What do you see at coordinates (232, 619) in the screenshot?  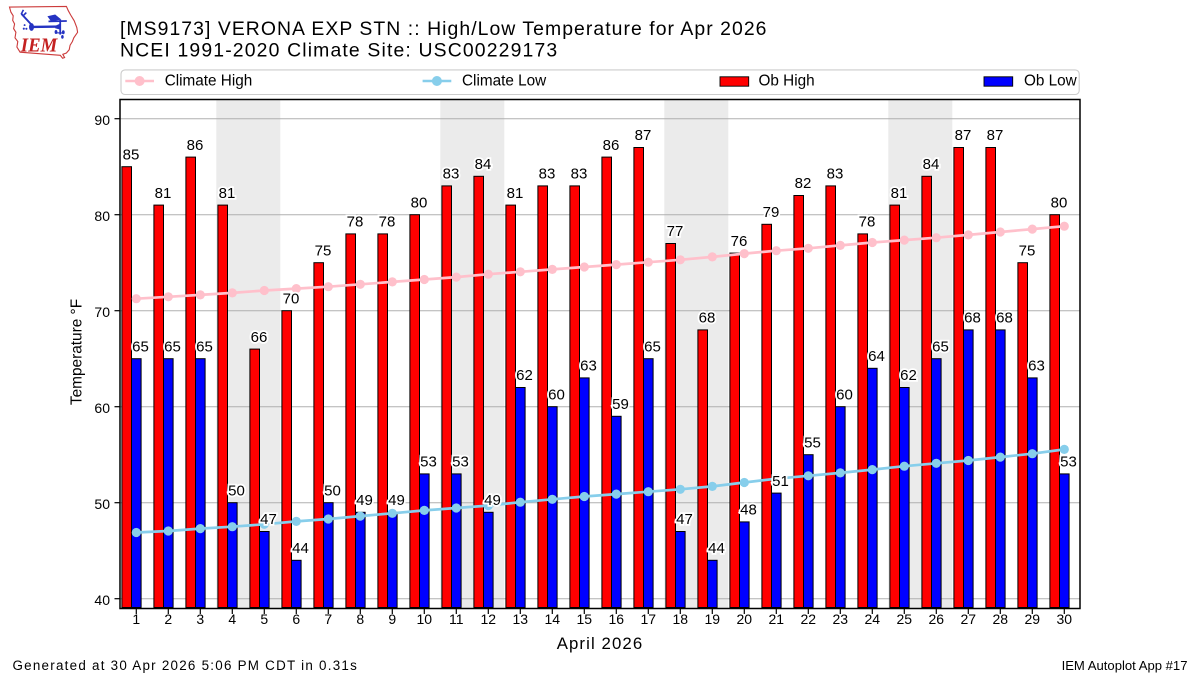 I see `svg-text: 4` at bounding box center [232, 619].